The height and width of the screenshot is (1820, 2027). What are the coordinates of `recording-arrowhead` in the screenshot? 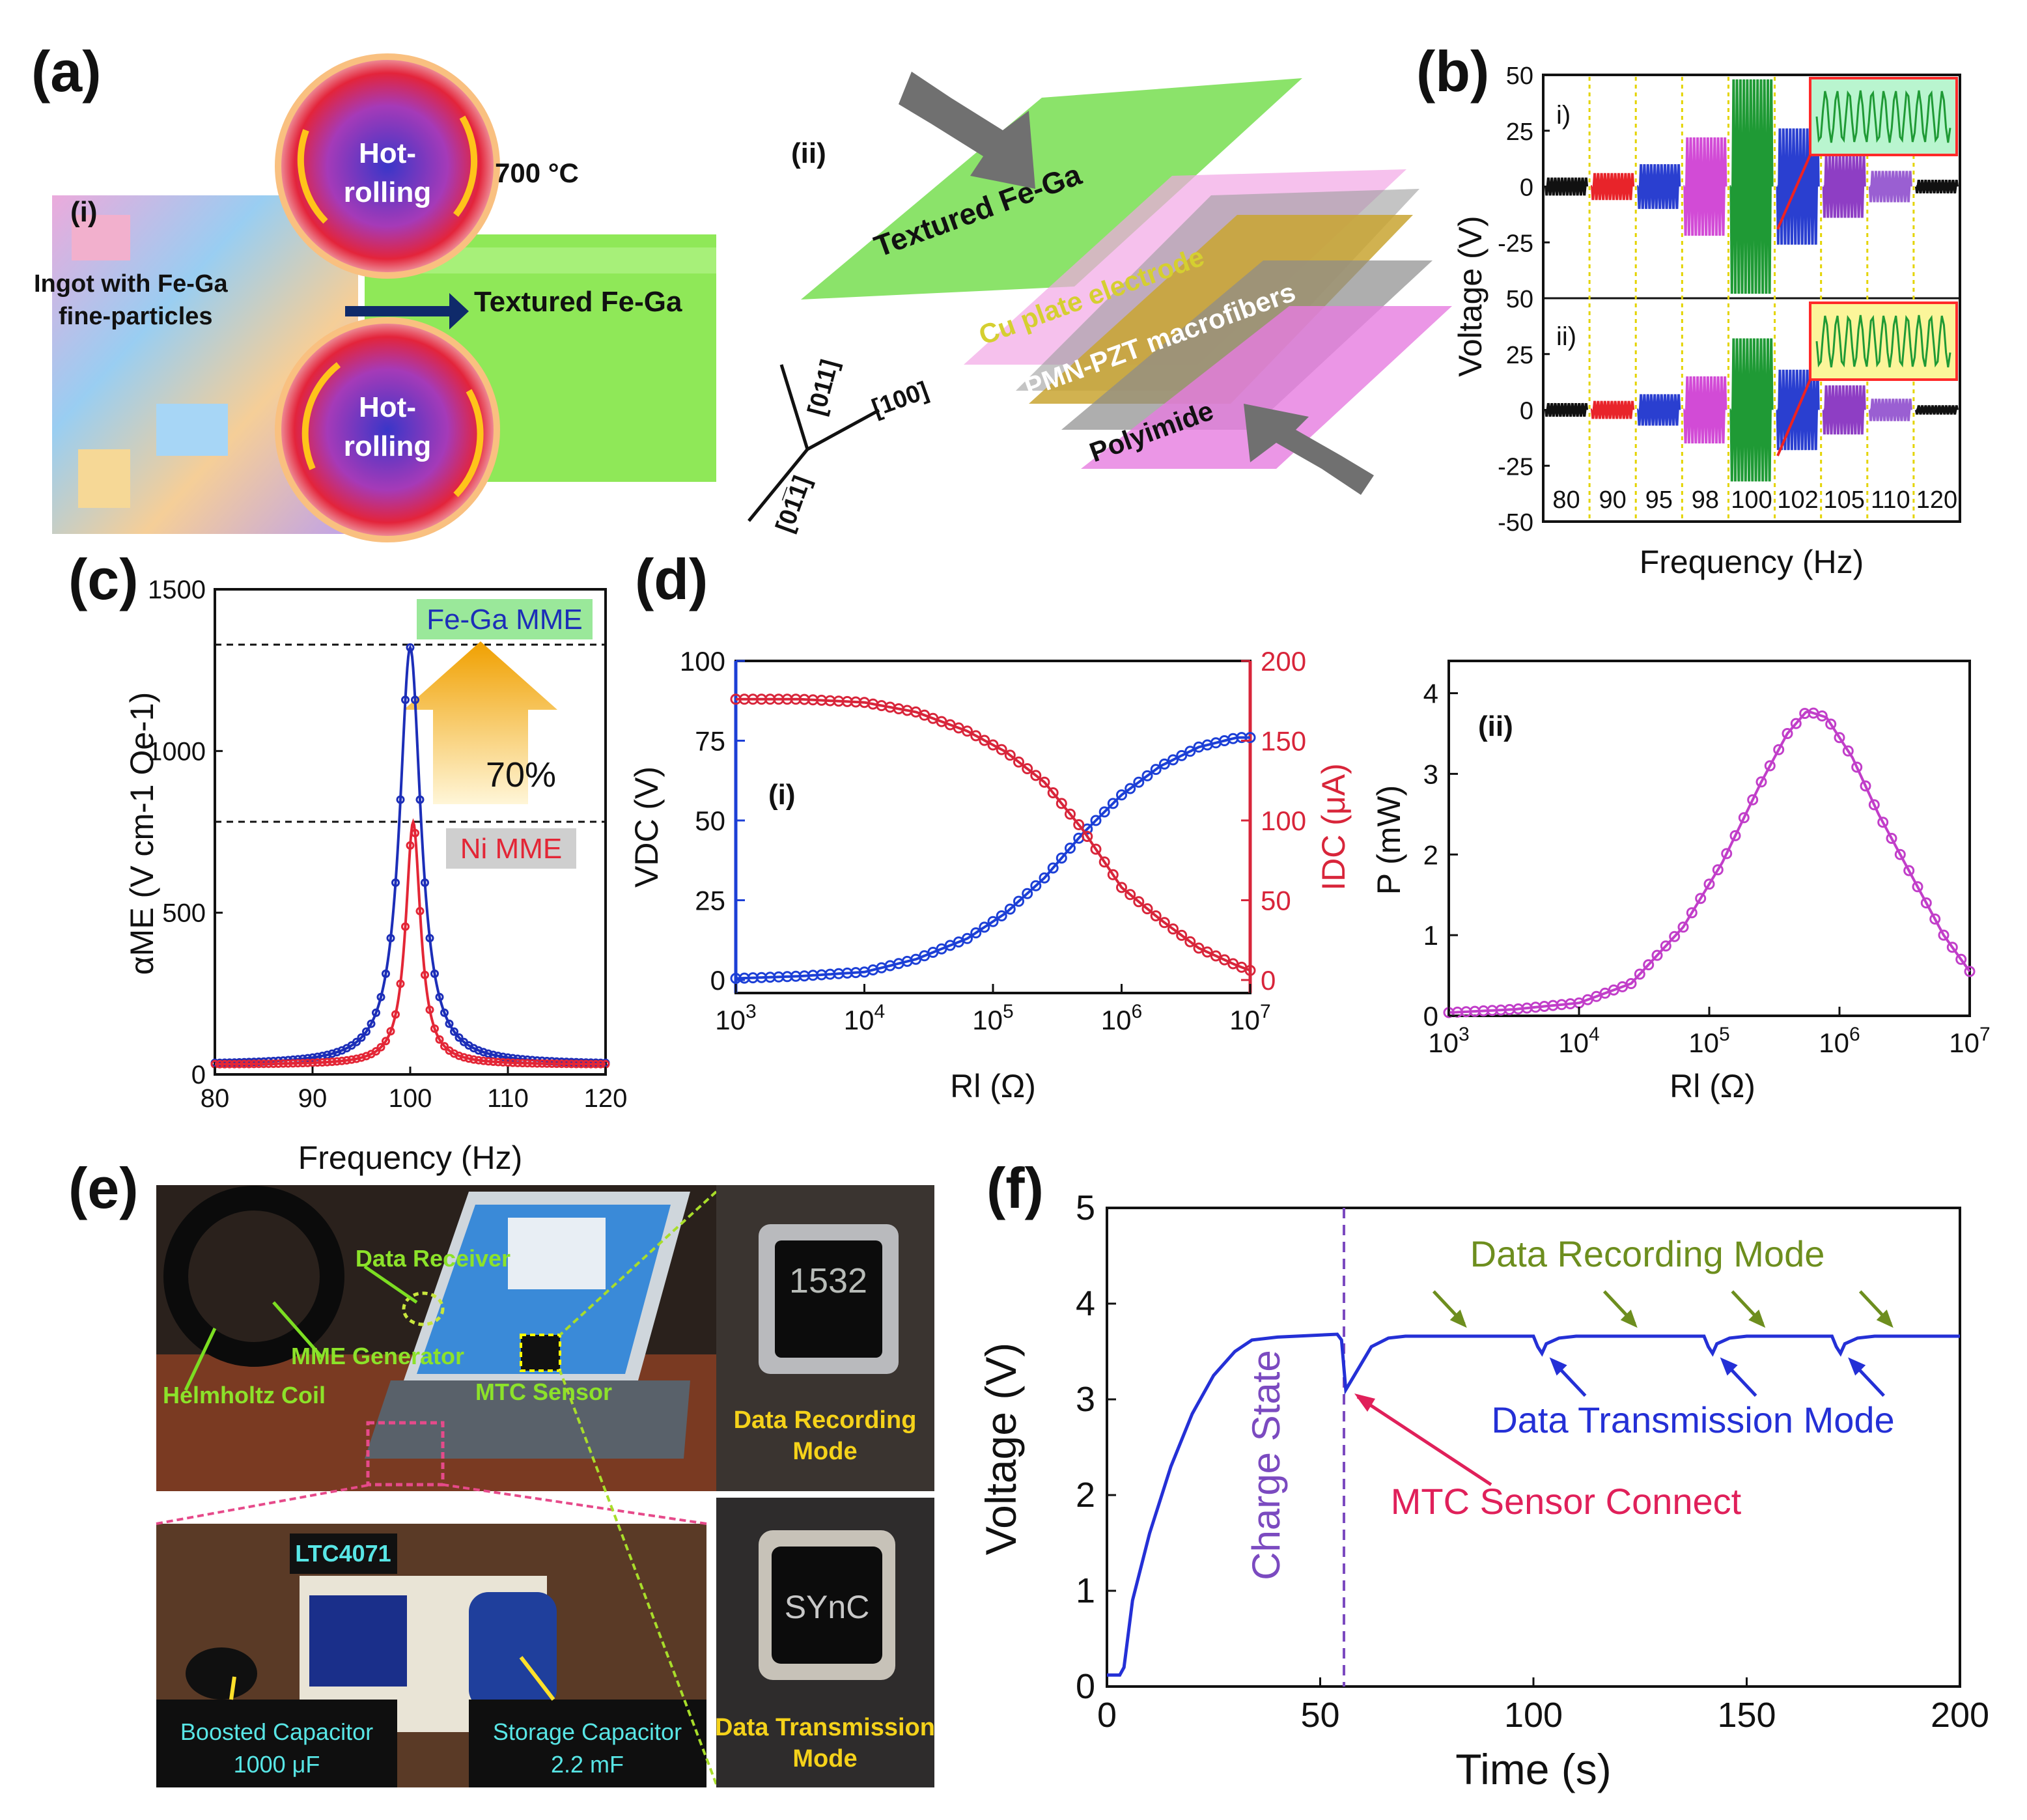 It's located at (1757, 1319).